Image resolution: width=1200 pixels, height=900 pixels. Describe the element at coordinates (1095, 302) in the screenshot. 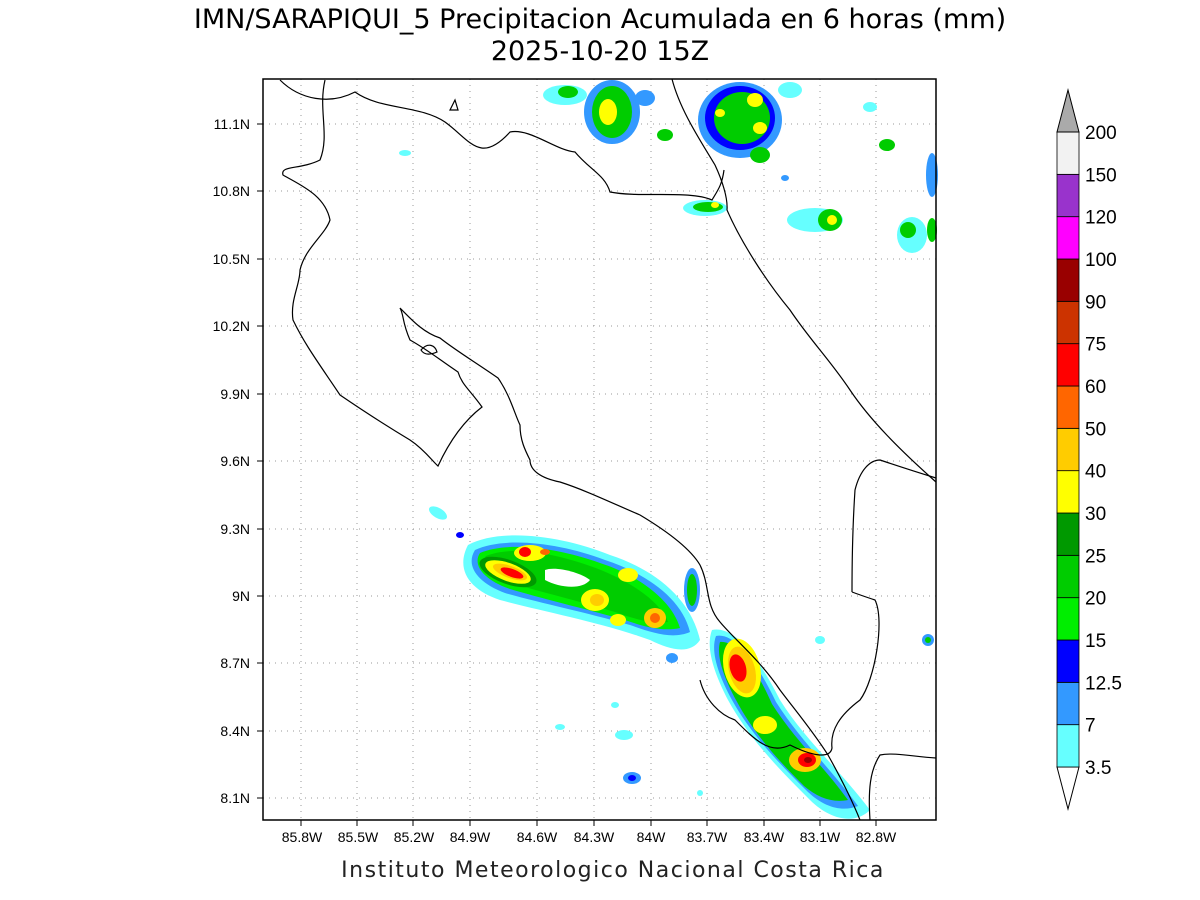

I see `colorbar-level-label: 90` at that location.